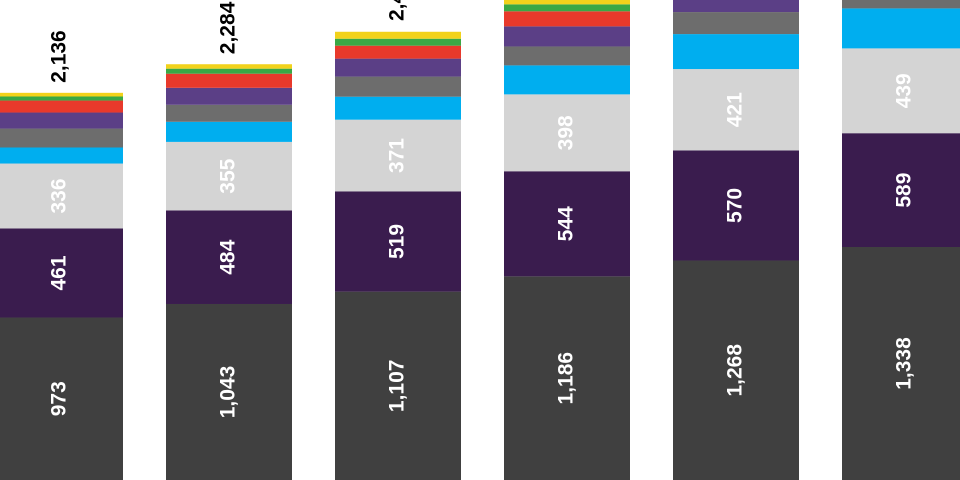 Image resolution: width=960 pixels, height=480 pixels. I want to click on segment-label: 484, so click(228, 256).